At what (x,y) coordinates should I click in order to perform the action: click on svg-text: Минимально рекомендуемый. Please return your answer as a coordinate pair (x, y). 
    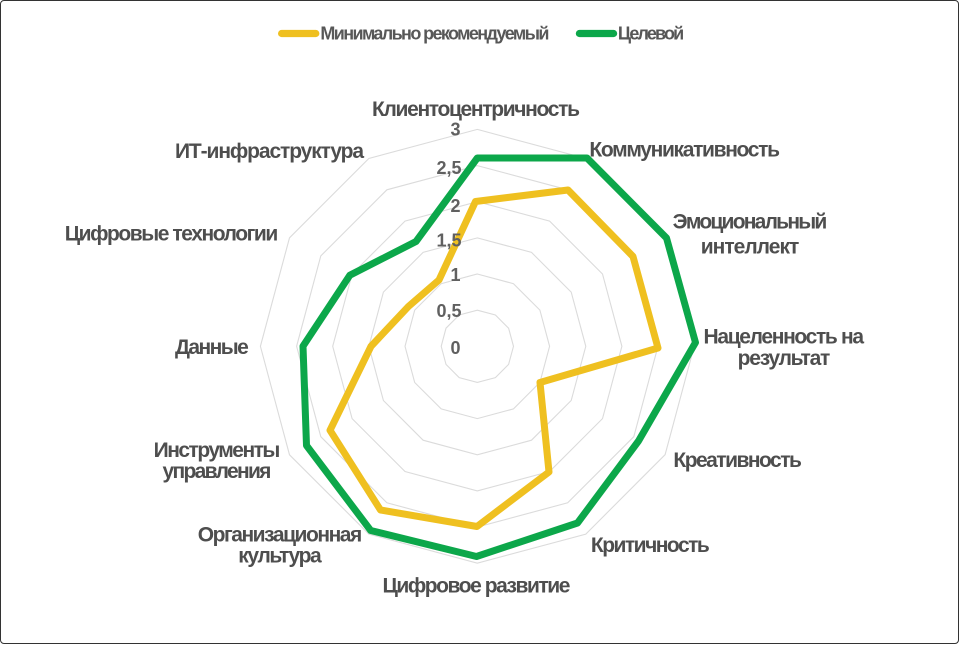
    Looking at the image, I should click on (434, 34).